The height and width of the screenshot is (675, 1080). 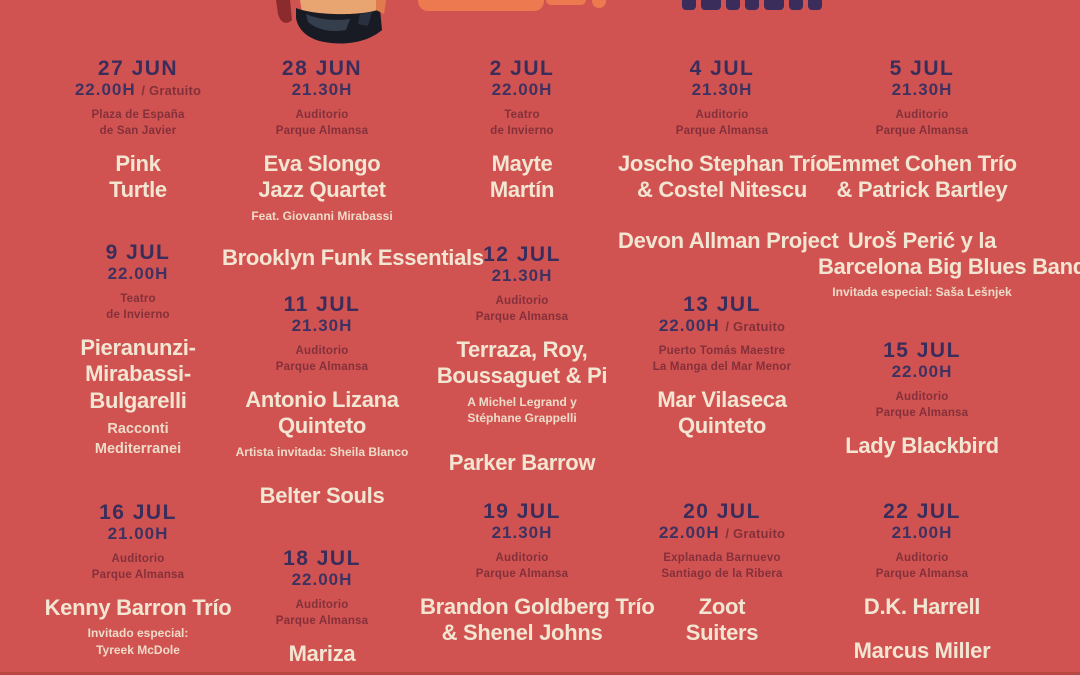 I want to click on artist-line: Jazz Quartet, so click(x=322, y=190).